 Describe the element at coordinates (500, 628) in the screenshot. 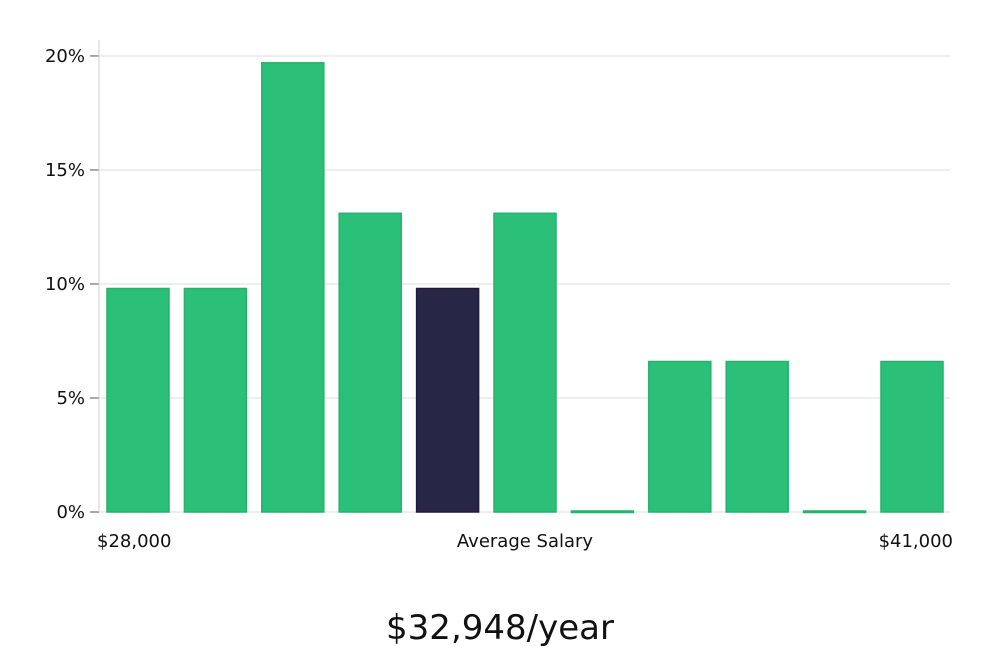

I see `average-salary-value: $32,948/year` at that location.